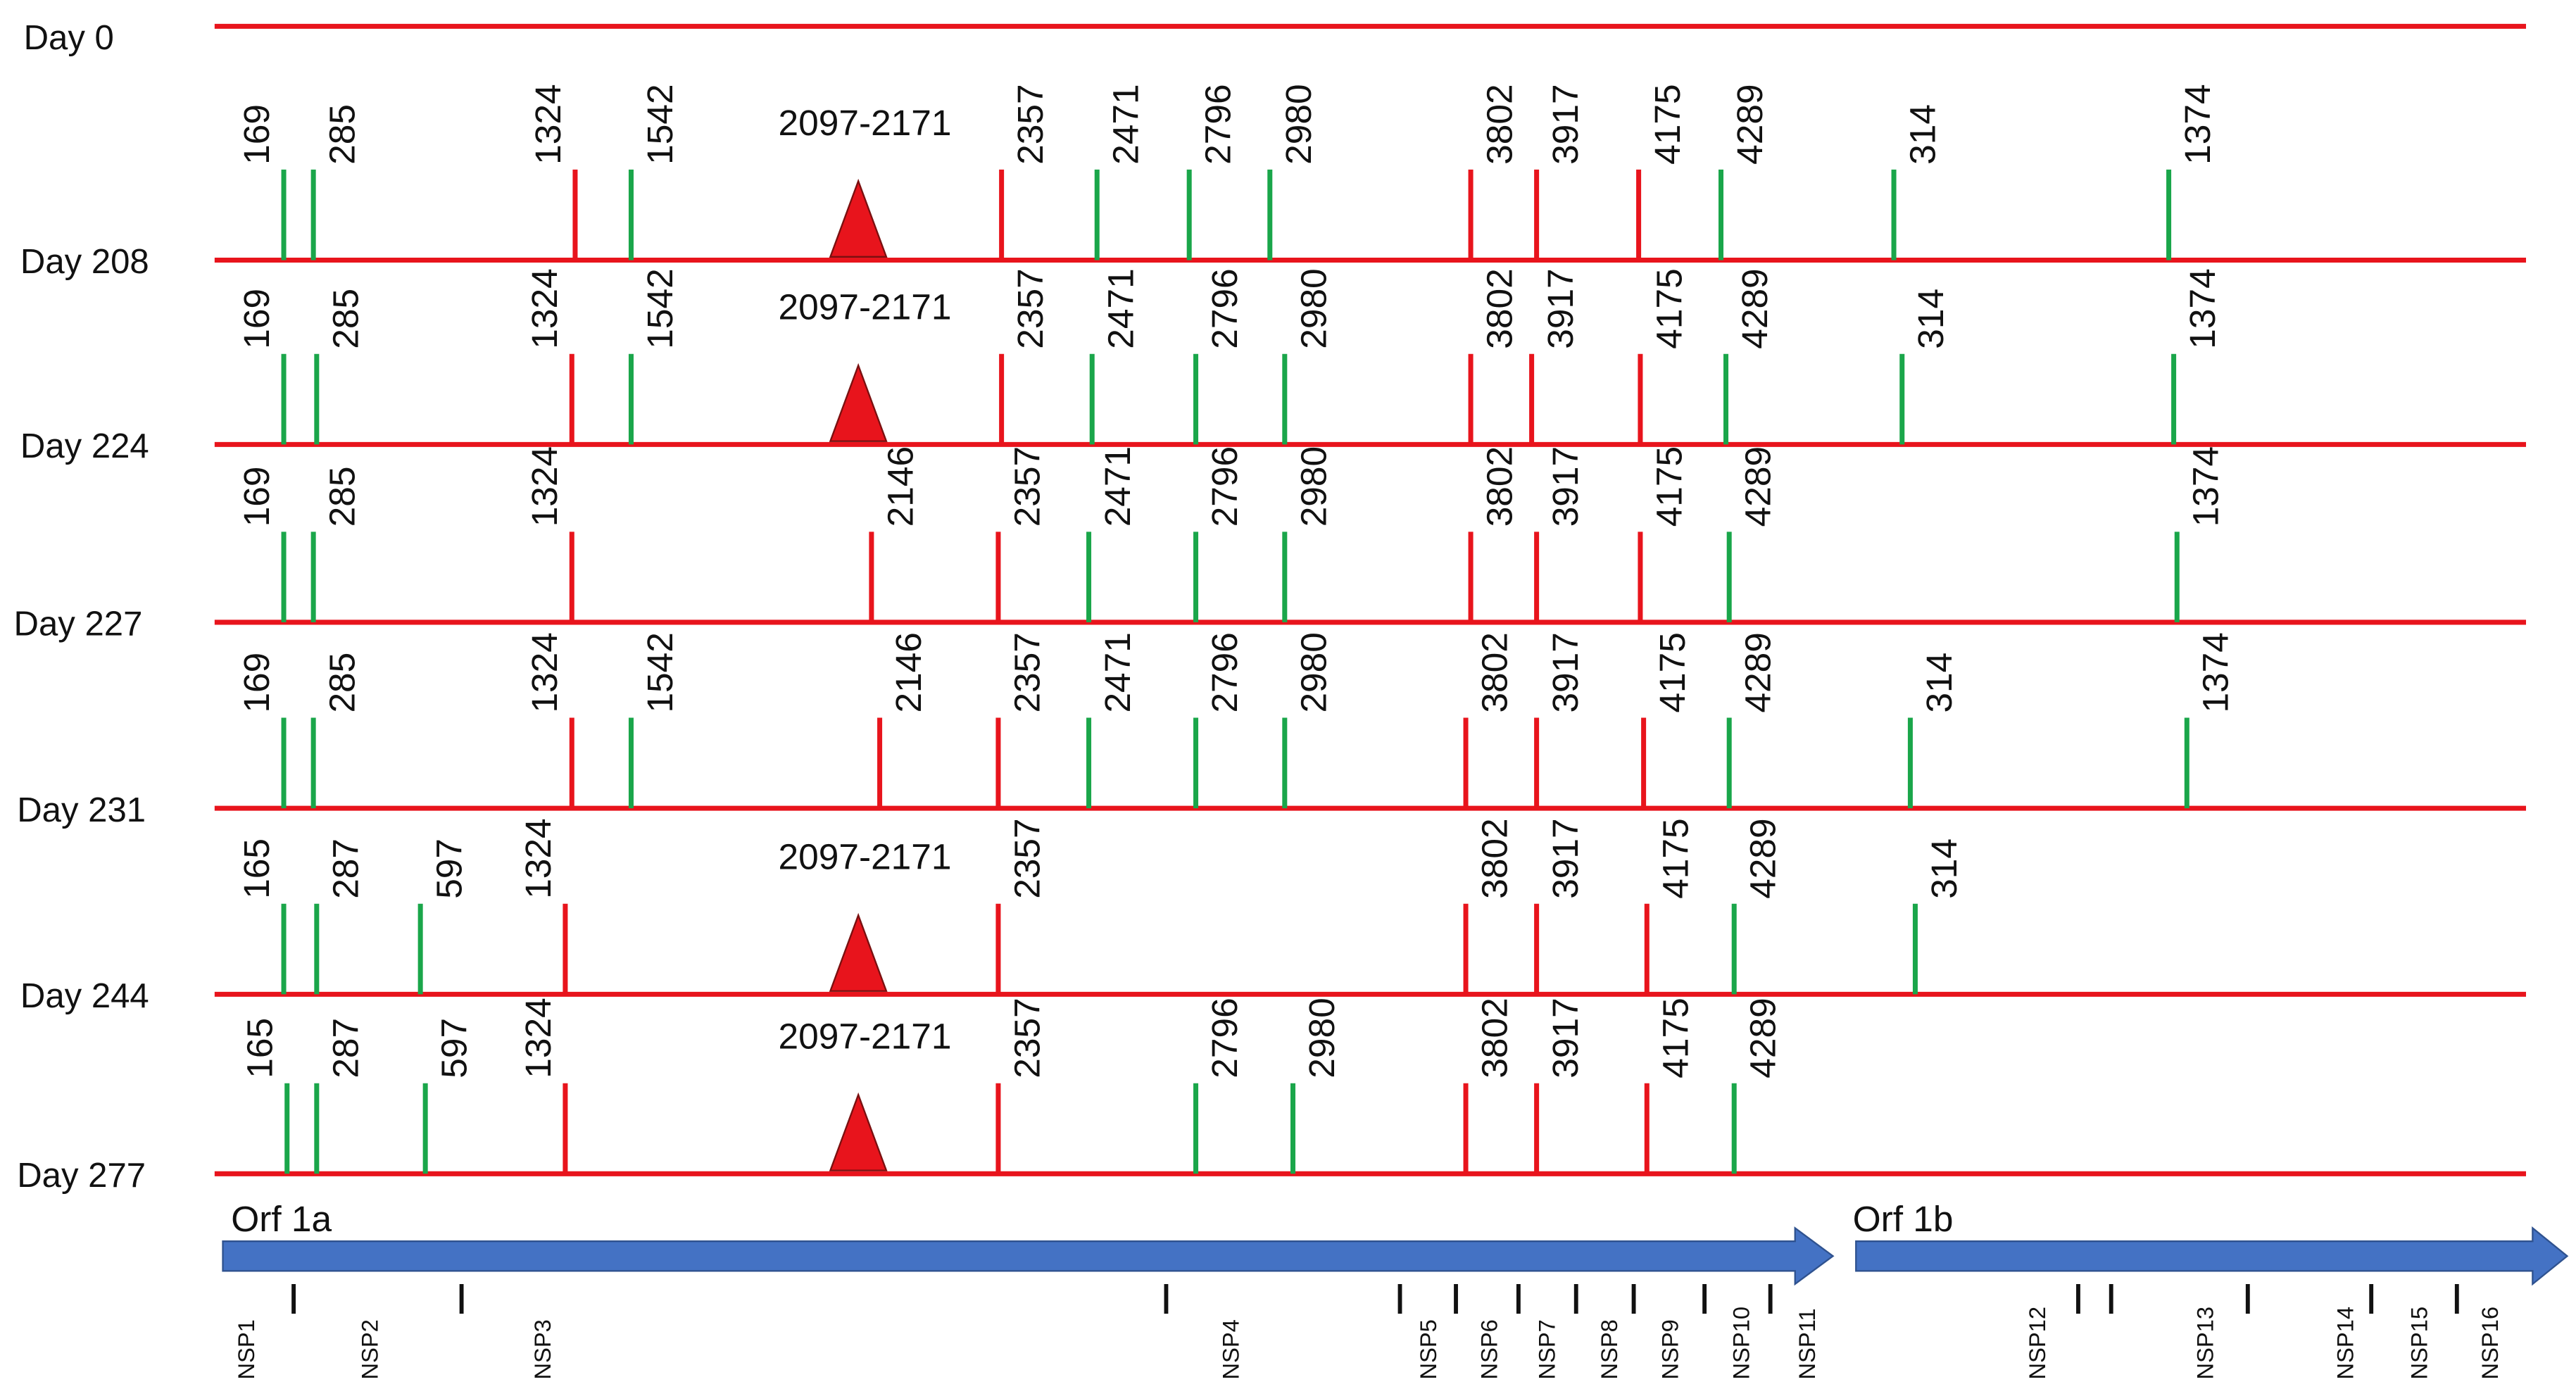  Describe the element at coordinates (260, 1048) in the screenshot. I see `mutation-label: 165` at that location.